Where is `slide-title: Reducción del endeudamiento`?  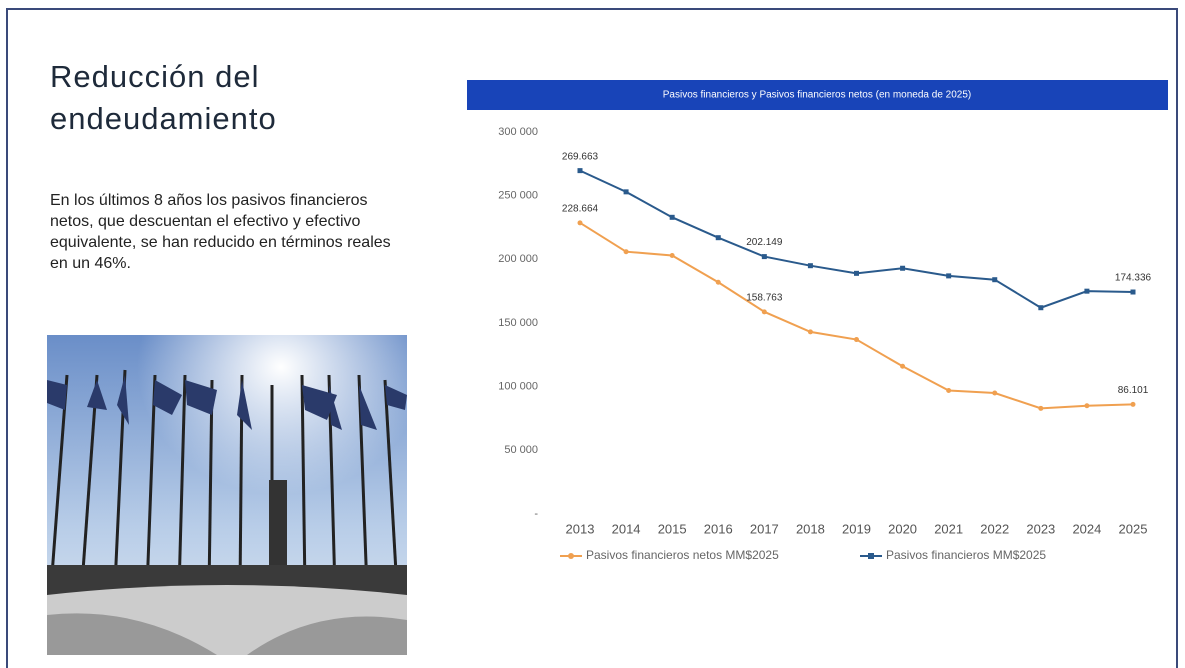
slide-title: Reducción del endeudamiento is located at coordinates (163, 97).